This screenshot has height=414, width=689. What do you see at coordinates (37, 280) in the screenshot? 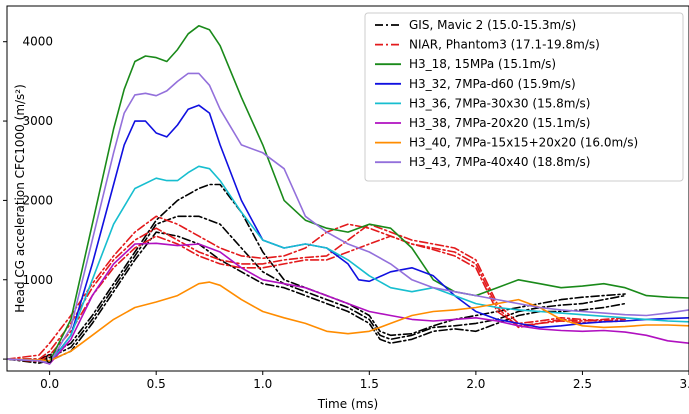
I see `y-tick-label: 1000` at bounding box center [37, 280].